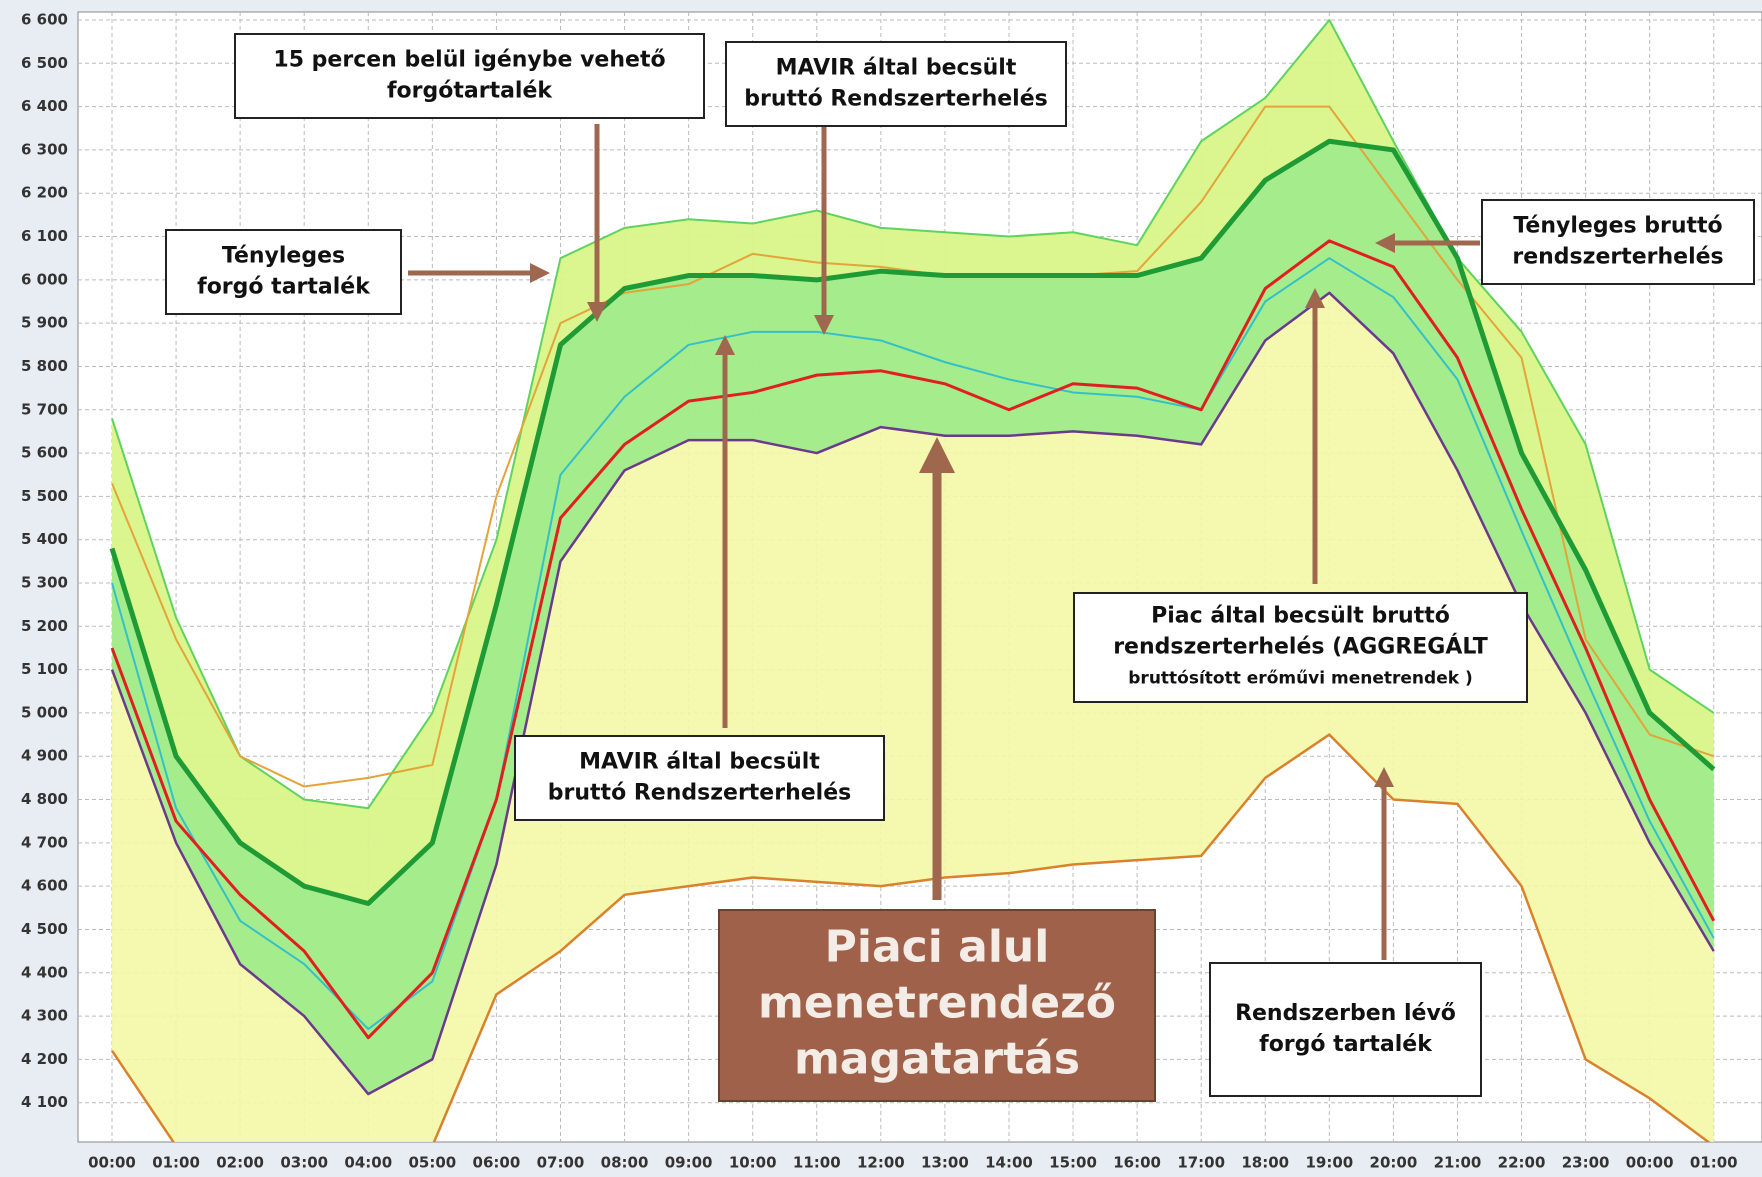 Image resolution: width=1762 pixels, height=1177 pixels. Describe the element at coordinates (1137, 1163) in the screenshot. I see `x-tick-label: 16:00` at that location.